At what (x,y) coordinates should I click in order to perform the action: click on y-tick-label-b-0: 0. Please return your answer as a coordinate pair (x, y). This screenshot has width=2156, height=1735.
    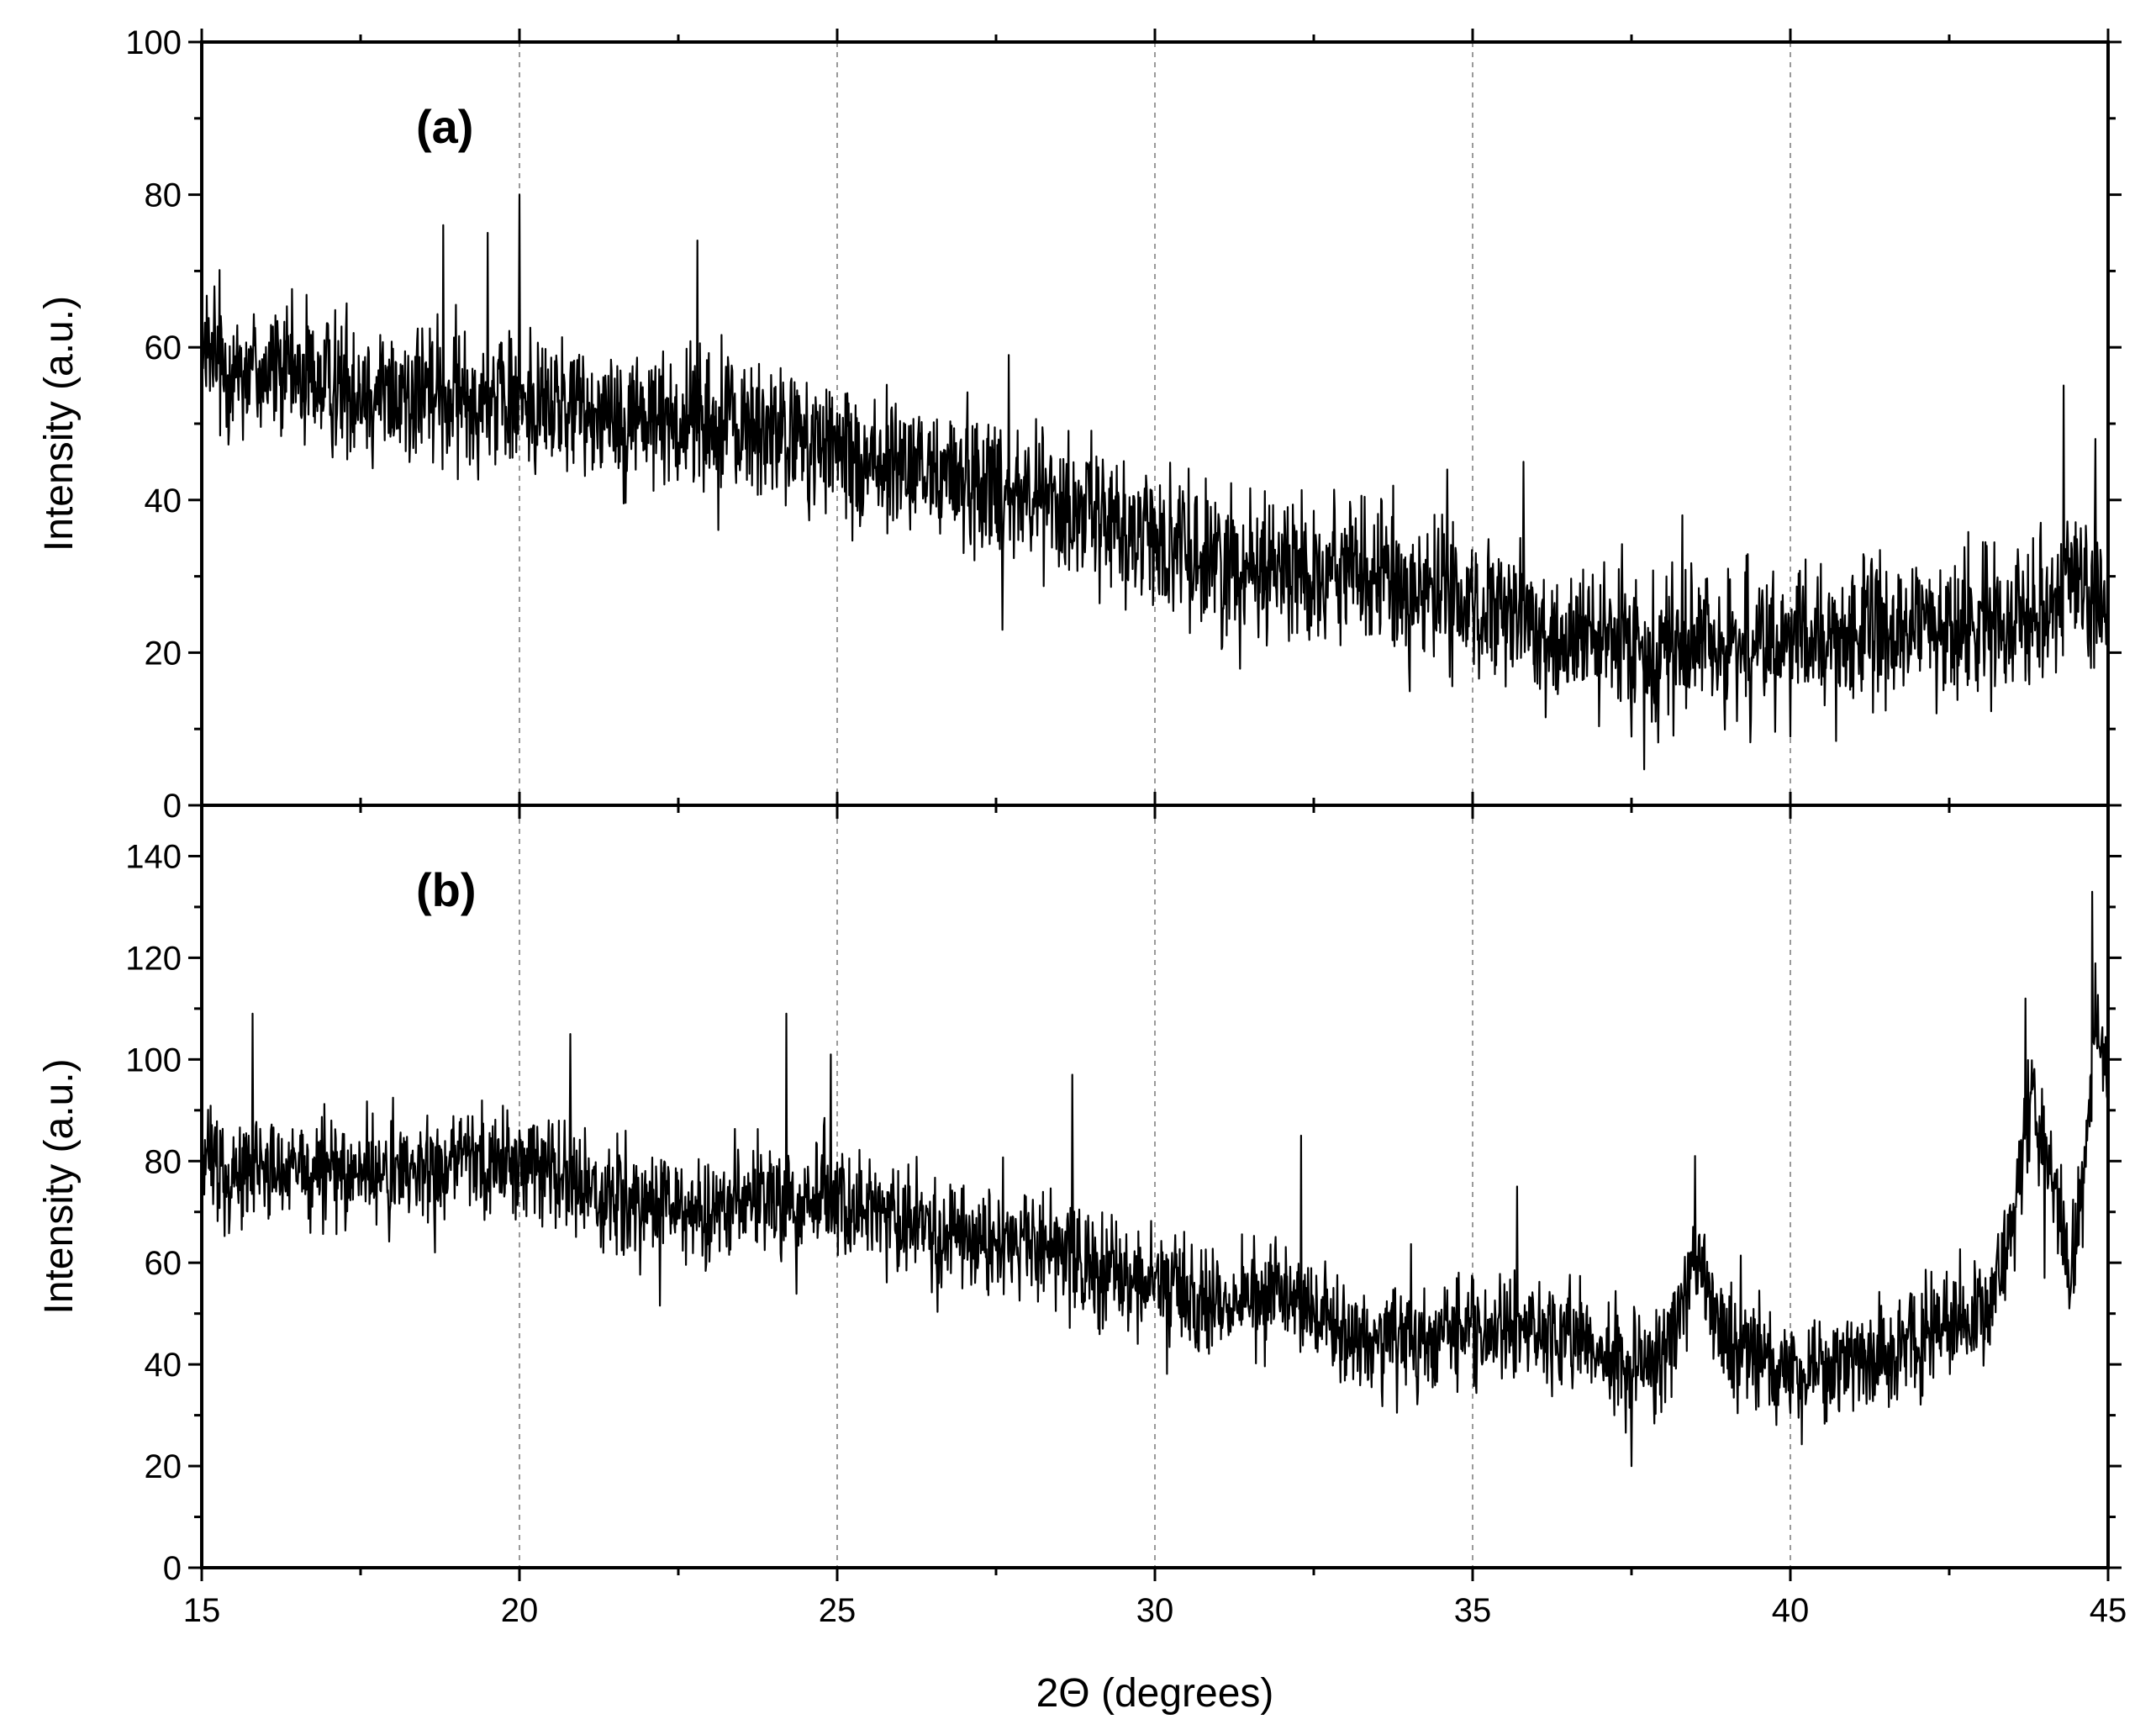
    Looking at the image, I should click on (172, 1568).